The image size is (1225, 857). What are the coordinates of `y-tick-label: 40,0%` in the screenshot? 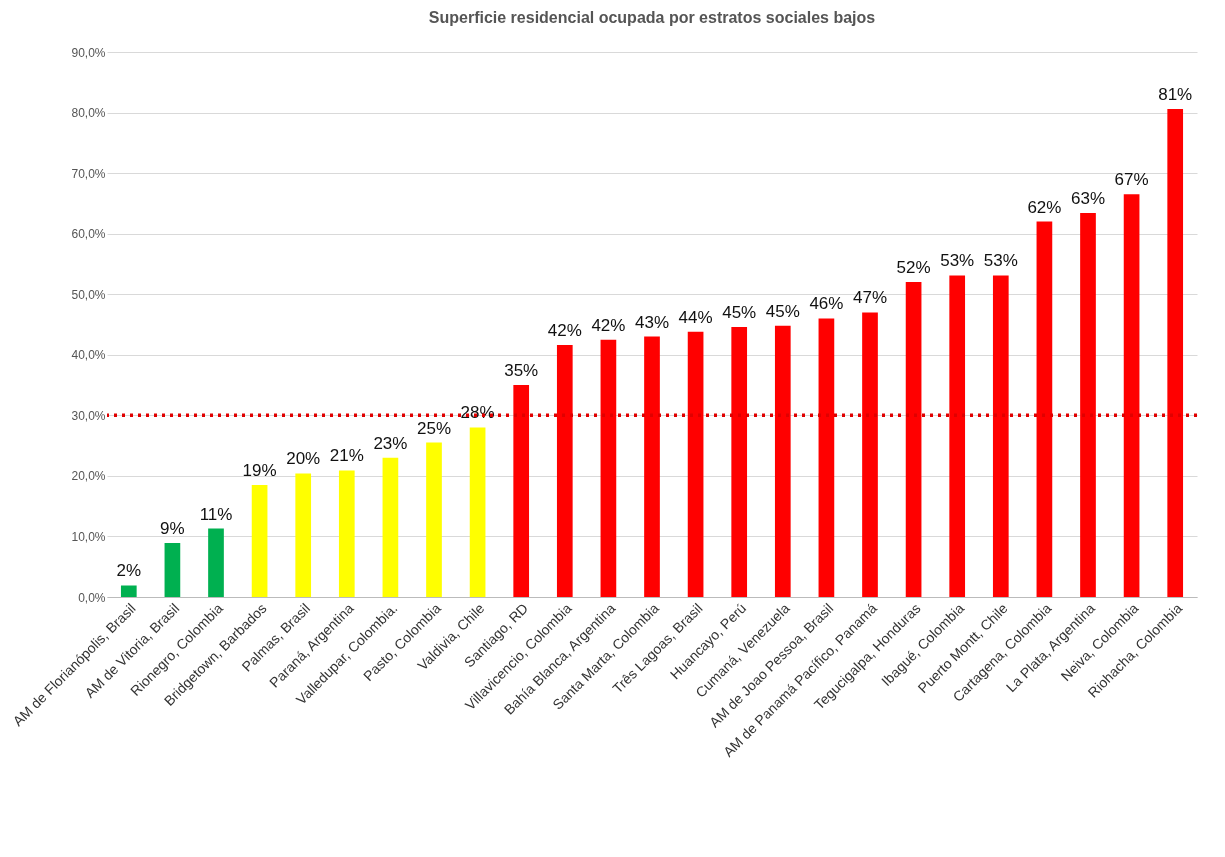 It's located at (88, 355).